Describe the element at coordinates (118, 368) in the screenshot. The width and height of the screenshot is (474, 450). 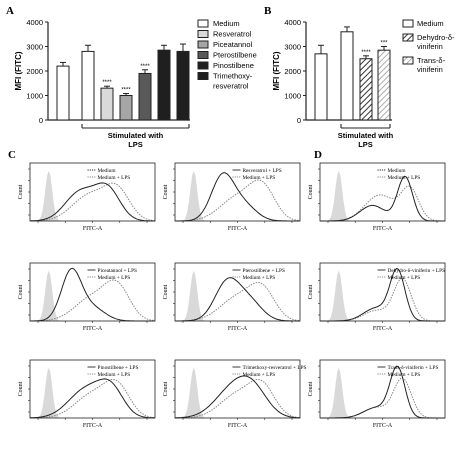
I see `legend-label: Pinostilbene + LPS` at that location.